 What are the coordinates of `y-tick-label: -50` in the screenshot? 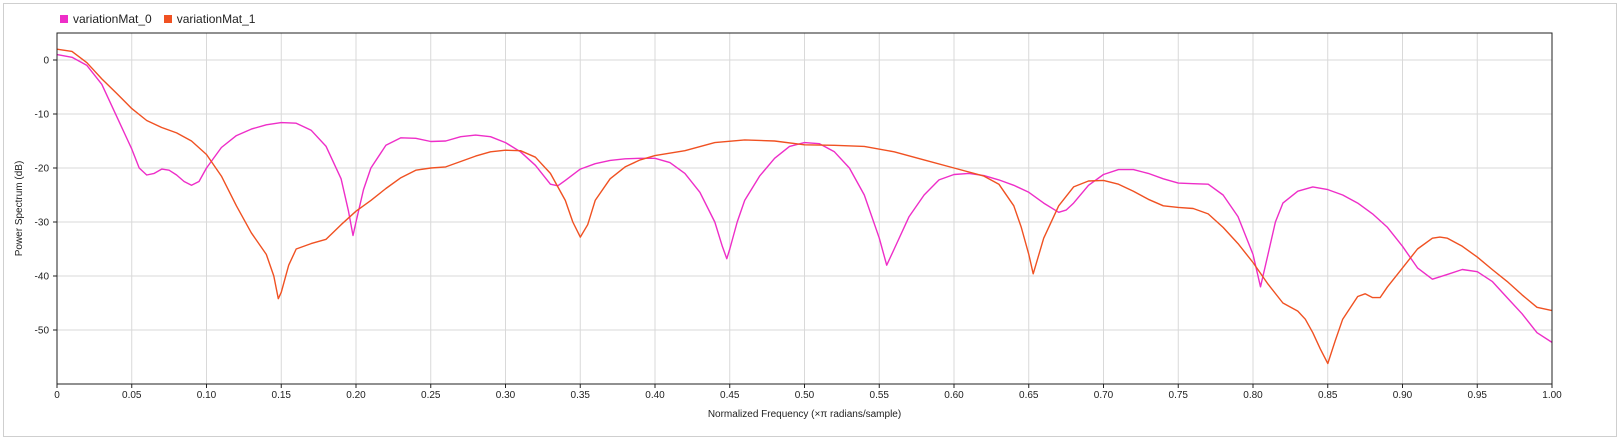 It's located at (42, 331).